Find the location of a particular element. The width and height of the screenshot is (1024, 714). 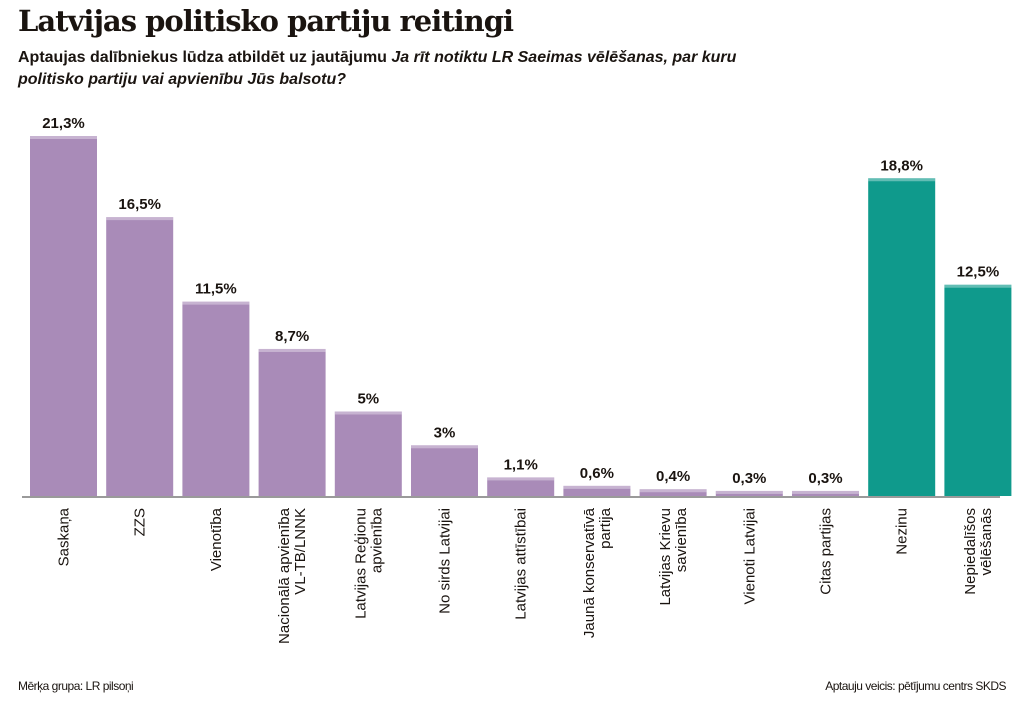

category-label: partija is located at coordinates (605, 528).